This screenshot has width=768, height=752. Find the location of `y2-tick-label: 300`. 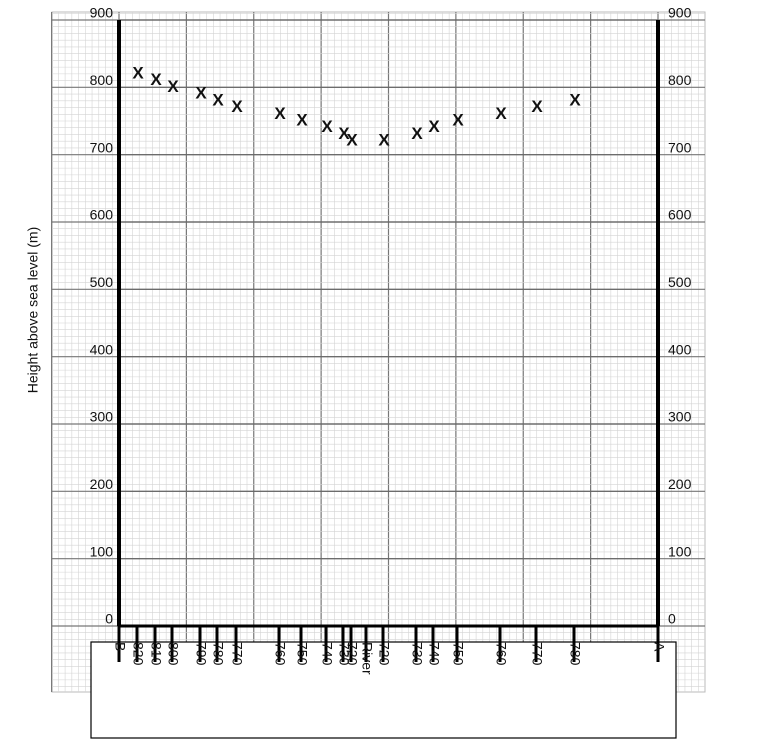

y2-tick-label: 300 is located at coordinates (680, 417).